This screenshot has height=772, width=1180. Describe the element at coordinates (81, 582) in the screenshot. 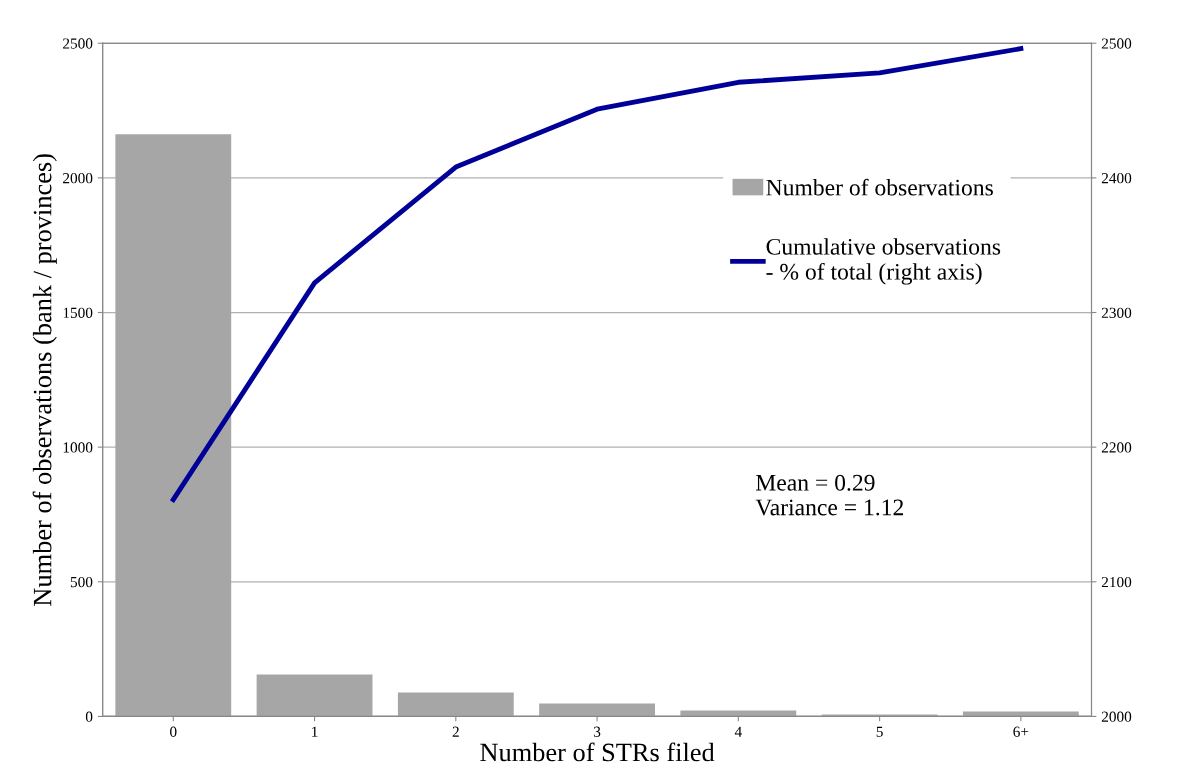

I see `y-tick-label: 500` at that location.